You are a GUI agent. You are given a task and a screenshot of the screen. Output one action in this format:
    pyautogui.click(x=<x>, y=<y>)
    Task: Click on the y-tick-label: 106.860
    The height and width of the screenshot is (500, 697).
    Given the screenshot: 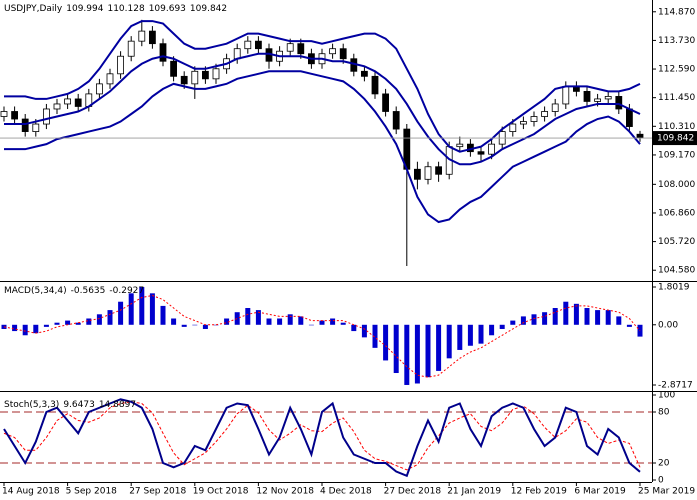 What is the action you would take?
    pyautogui.click(x=676, y=213)
    